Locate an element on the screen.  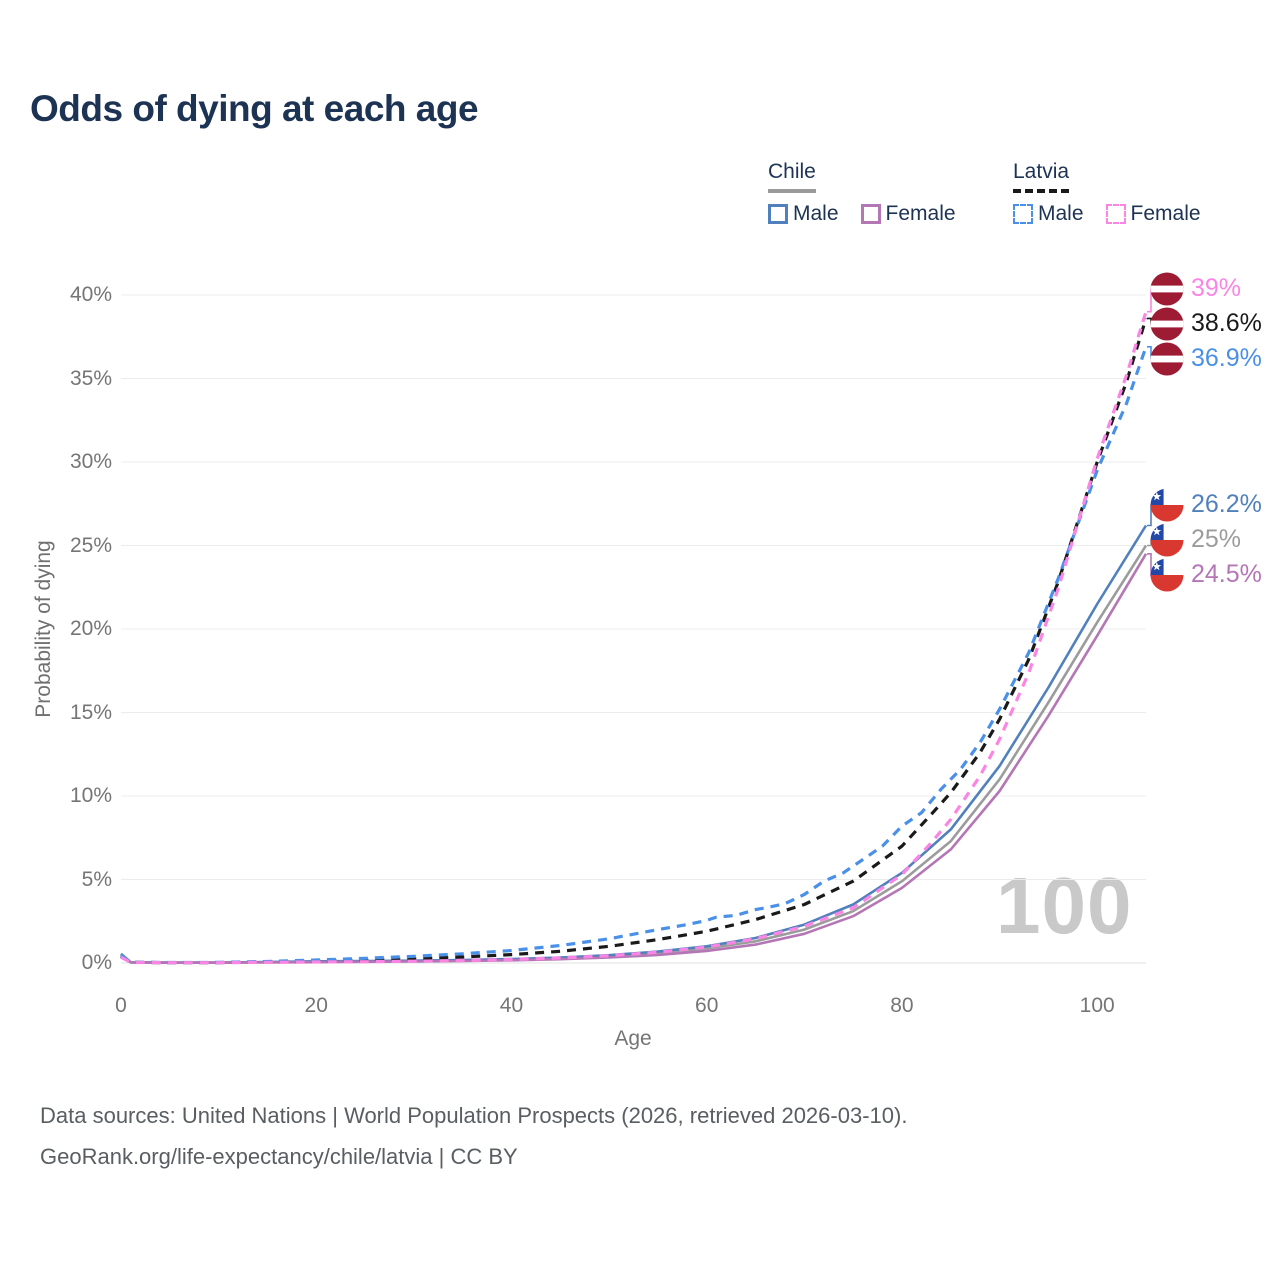
y-tick-label: 0% is located at coordinates (96, 962).